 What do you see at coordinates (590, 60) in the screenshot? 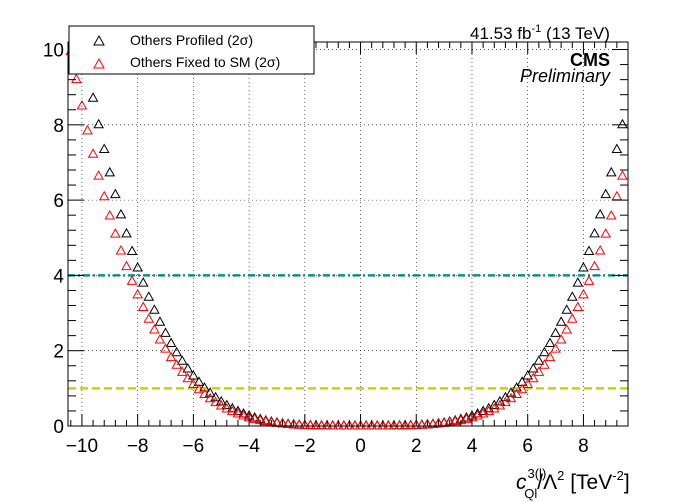
I see `cms-label: CMS` at bounding box center [590, 60].